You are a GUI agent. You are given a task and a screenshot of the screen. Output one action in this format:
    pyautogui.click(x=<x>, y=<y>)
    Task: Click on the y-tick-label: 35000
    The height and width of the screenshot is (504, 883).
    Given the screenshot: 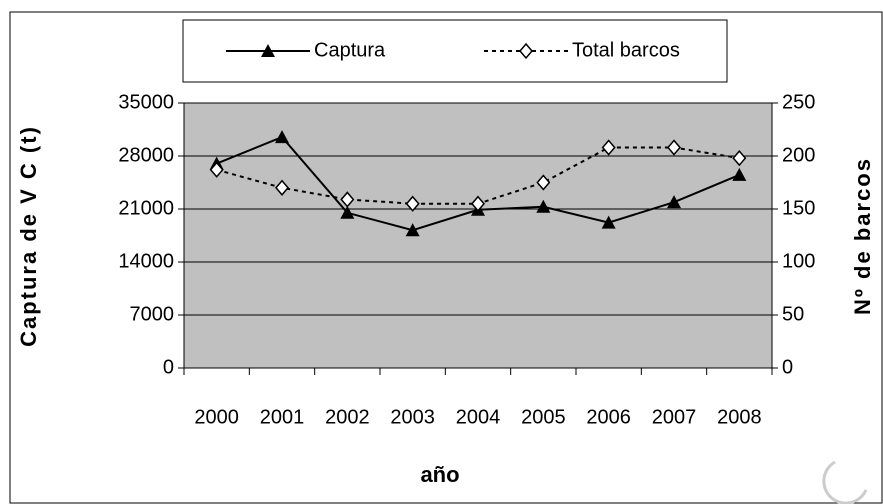 What is the action you would take?
    pyautogui.click(x=146, y=102)
    